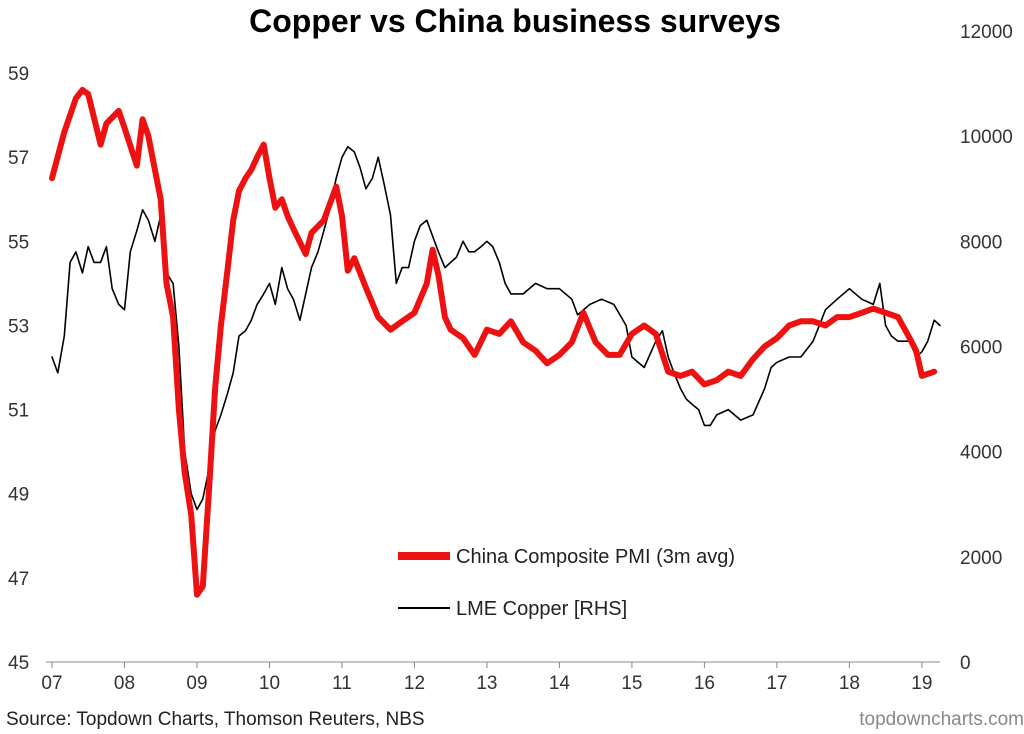 The image size is (1024, 734). I want to click on legend-label-pmi: China Composite PMI (3m avg), so click(595, 557).